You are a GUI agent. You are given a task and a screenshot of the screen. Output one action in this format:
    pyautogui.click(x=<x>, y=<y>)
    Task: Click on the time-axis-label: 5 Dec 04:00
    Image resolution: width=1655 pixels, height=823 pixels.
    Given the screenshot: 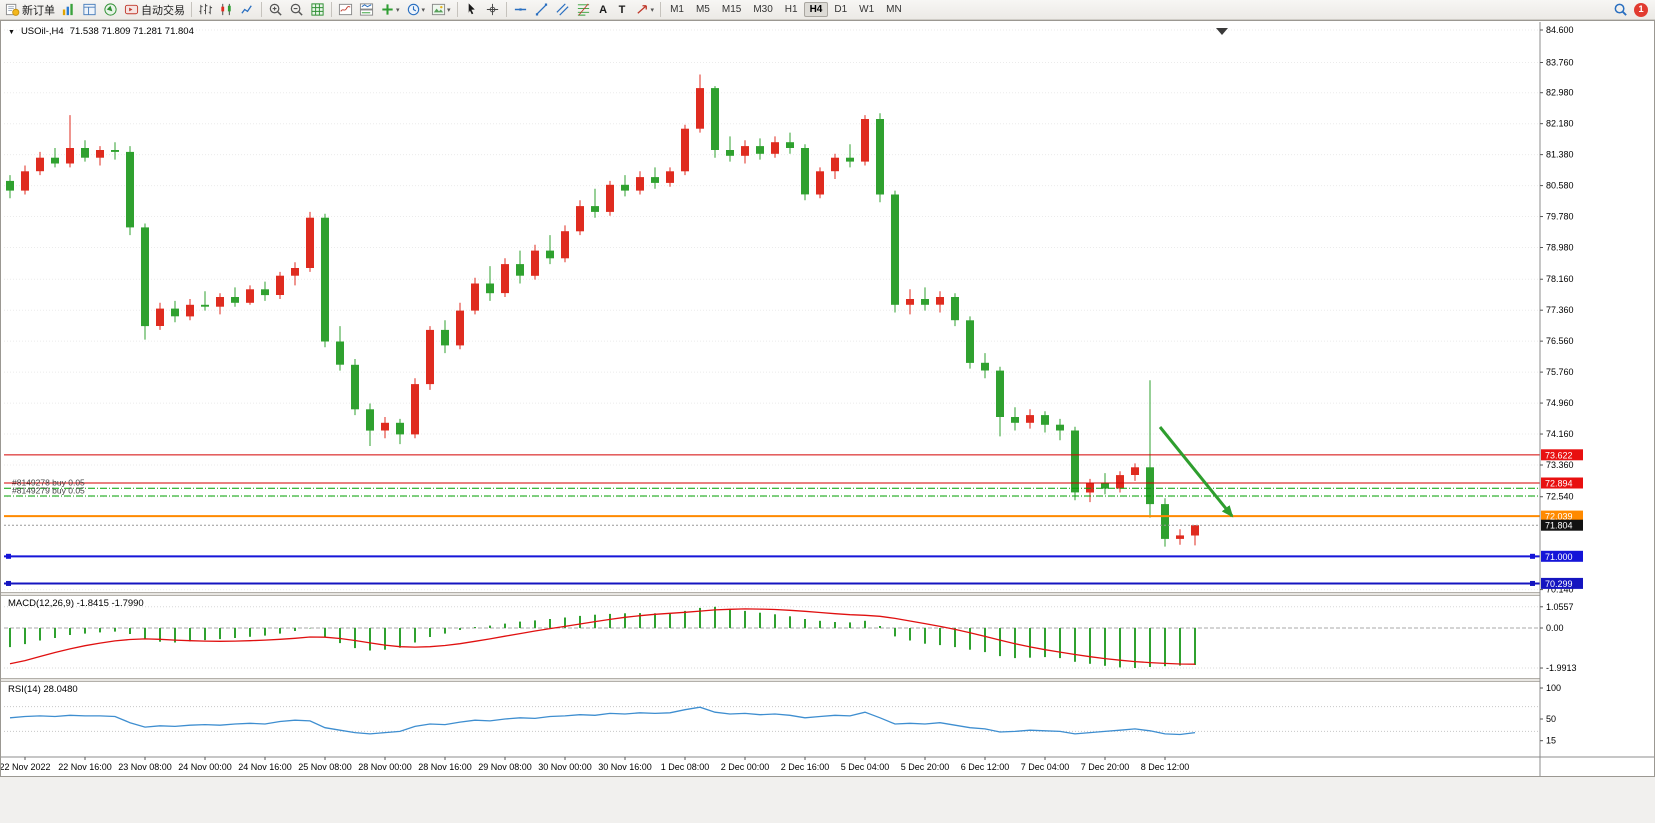 What is the action you would take?
    pyautogui.click(x=865, y=767)
    